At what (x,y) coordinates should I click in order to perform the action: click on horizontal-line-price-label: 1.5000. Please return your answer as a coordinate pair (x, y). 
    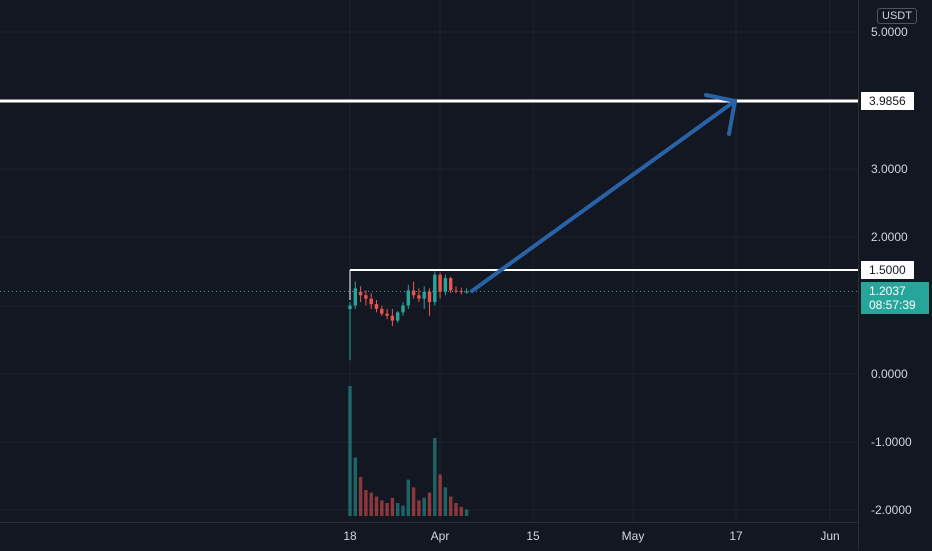
    Looking at the image, I should click on (887, 270).